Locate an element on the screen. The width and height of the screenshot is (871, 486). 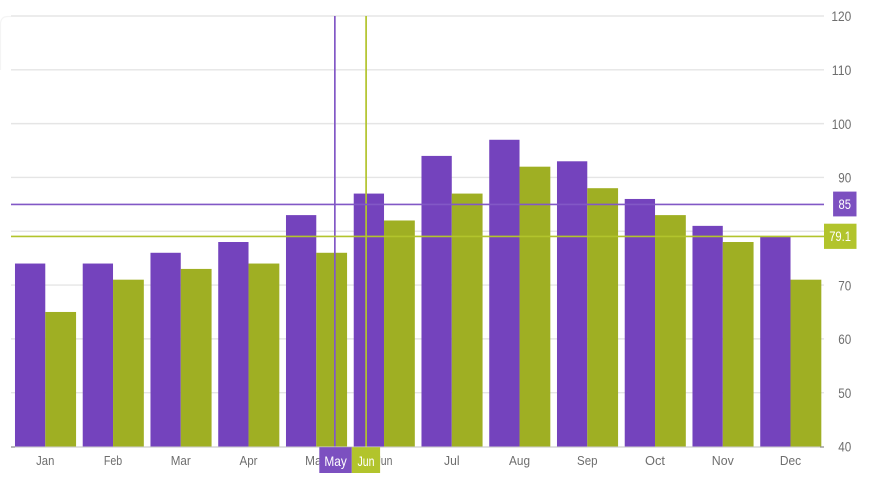
svg-text: Jun is located at coordinates (365, 461).